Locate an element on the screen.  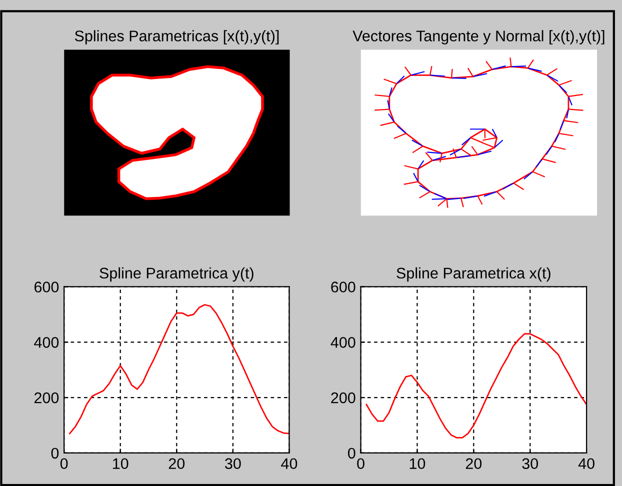
text: Vectores Tangente y Normal [x(t),y(t)] is located at coordinates (478, 37).